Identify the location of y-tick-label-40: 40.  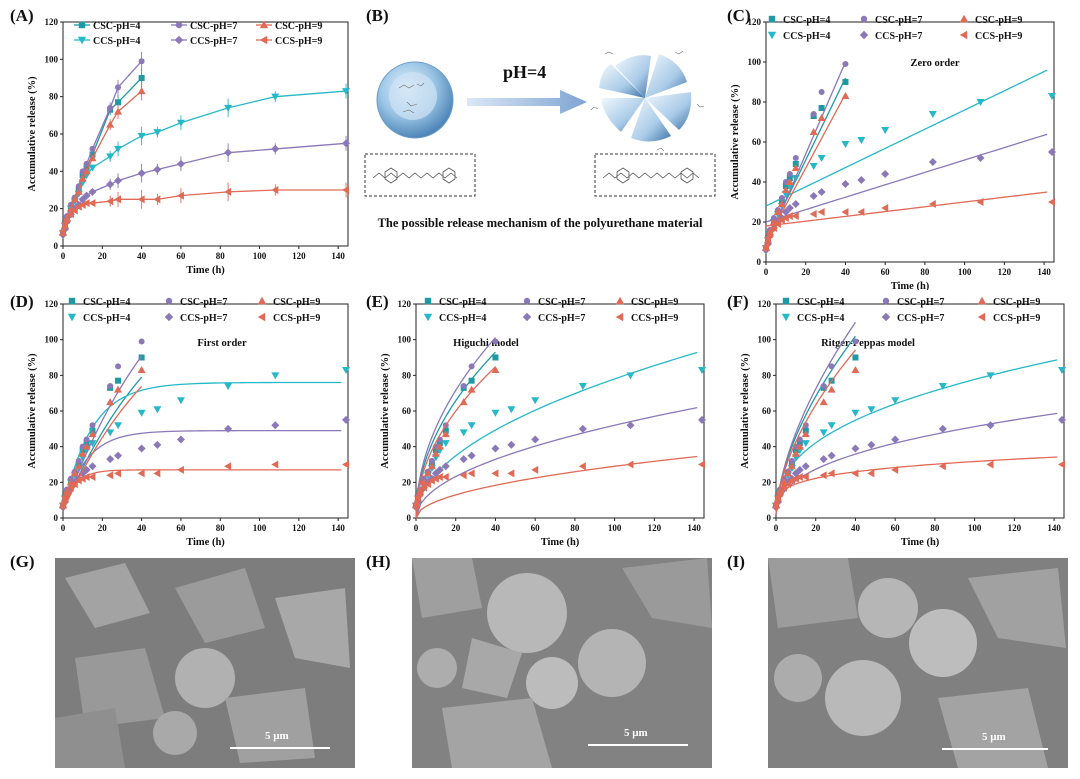
(767, 447).